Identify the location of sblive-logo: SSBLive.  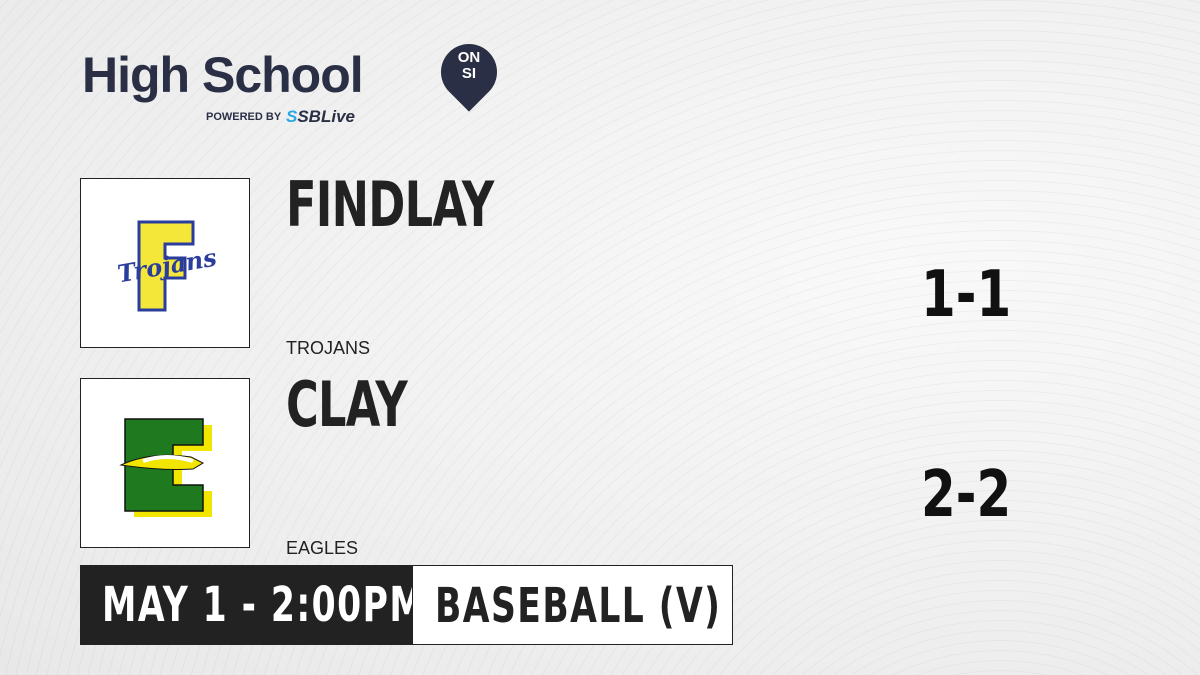
(320, 116).